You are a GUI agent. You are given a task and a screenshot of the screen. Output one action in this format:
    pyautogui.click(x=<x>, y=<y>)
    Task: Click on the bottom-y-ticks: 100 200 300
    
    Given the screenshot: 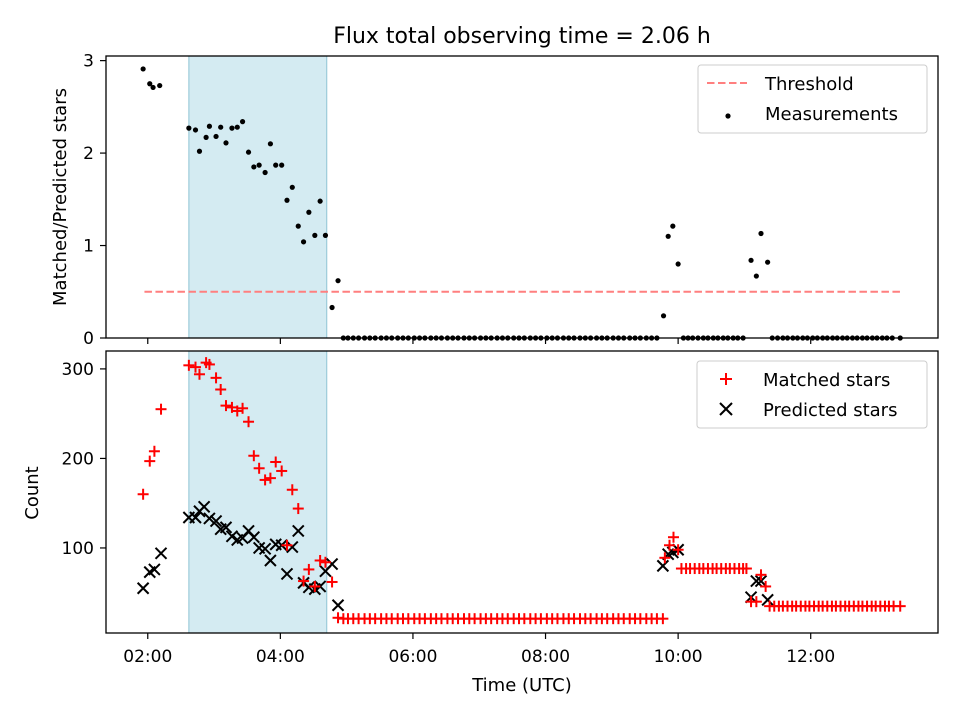 What is the action you would take?
    pyautogui.click(x=84, y=459)
    